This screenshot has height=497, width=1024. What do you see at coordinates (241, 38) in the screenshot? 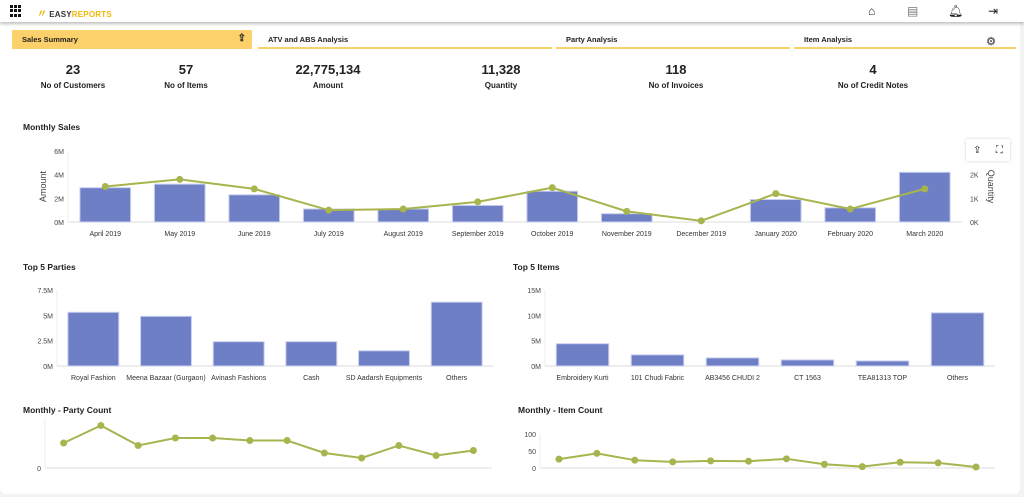
I see `share-icon: ⇪` at bounding box center [241, 38].